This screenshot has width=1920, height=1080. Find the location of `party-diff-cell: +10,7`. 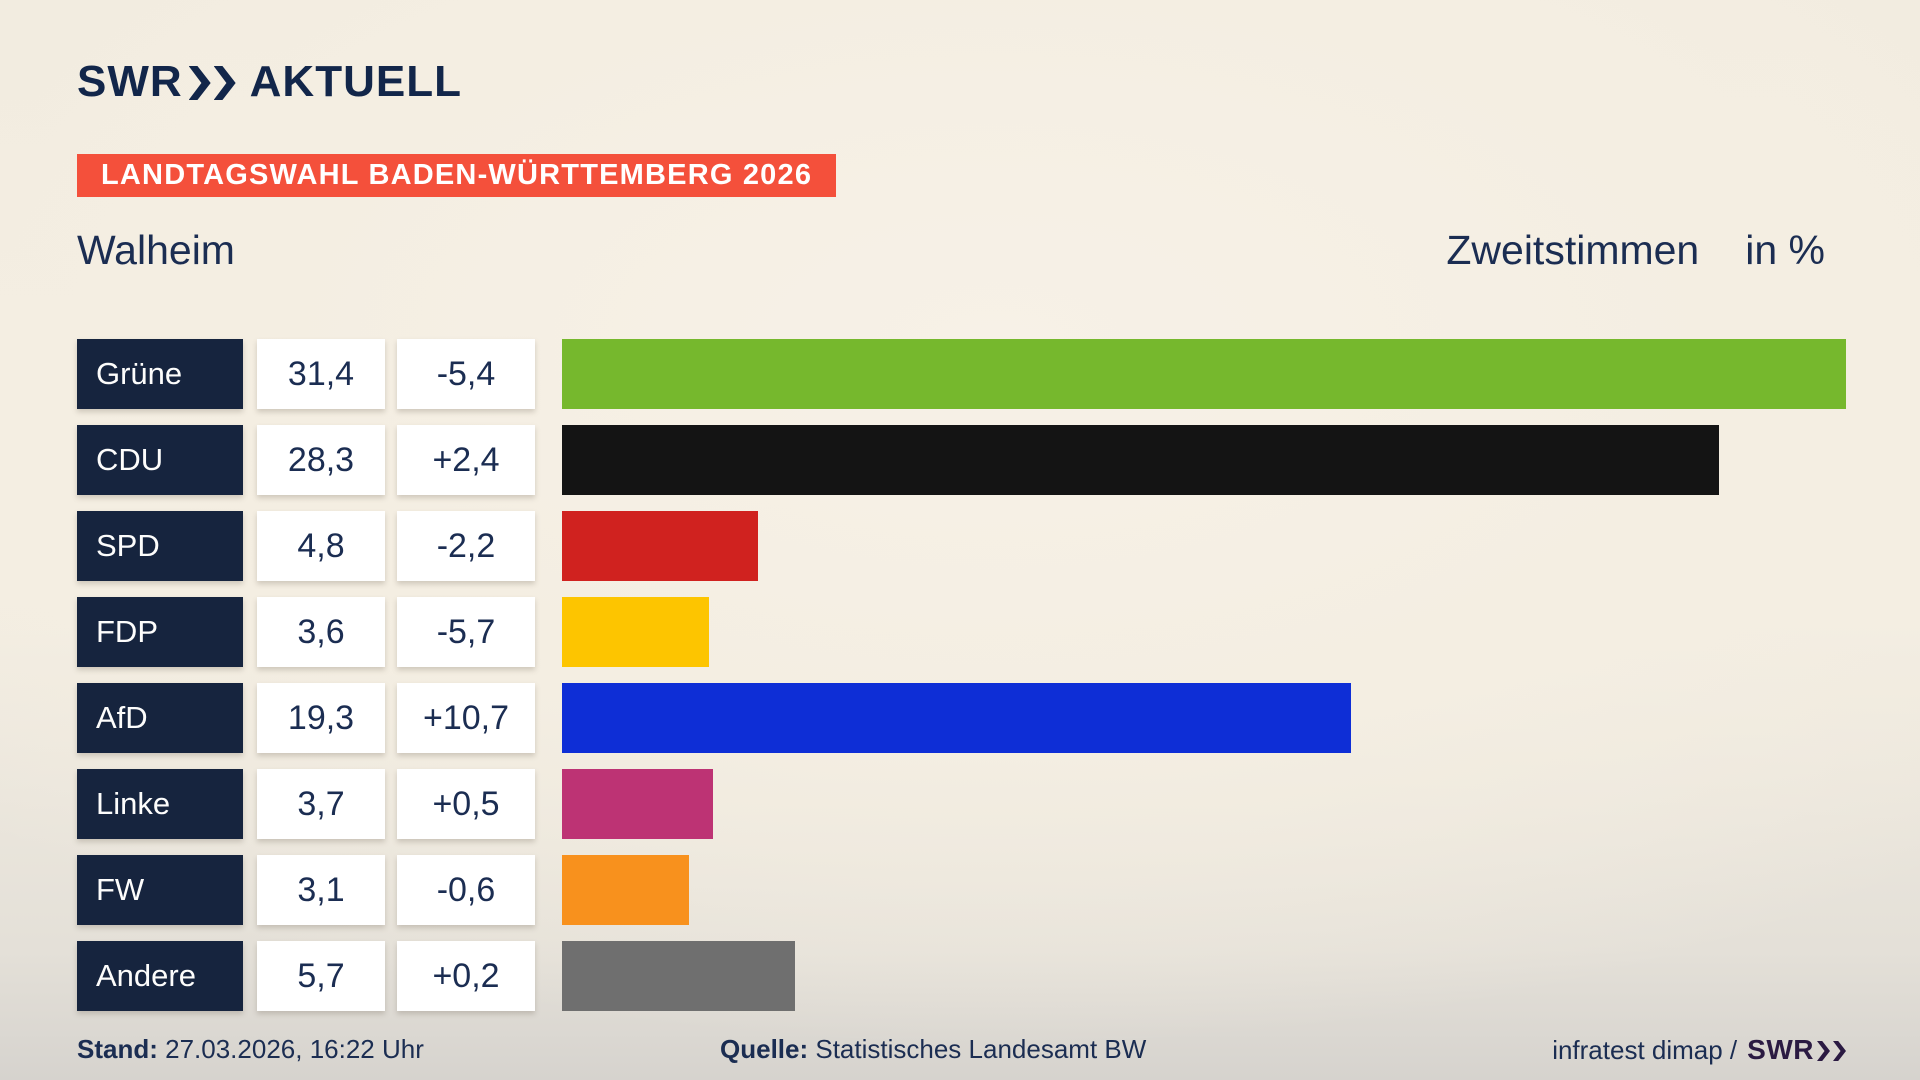

party-diff-cell: +10,7 is located at coordinates (466, 718).